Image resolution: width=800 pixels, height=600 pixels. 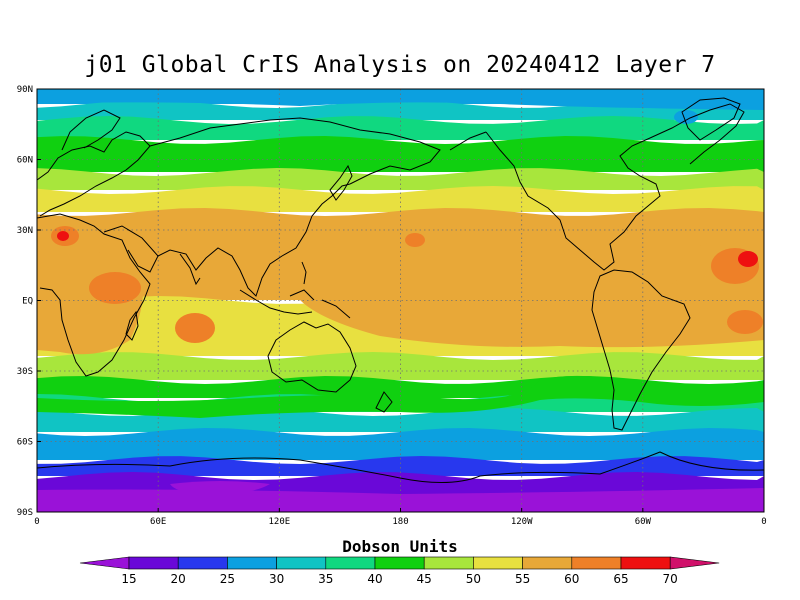 What do you see at coordinates (25, 161) in the screenshot?
I see `lat-tick-label: 60N` at bounding box center [25, 161].